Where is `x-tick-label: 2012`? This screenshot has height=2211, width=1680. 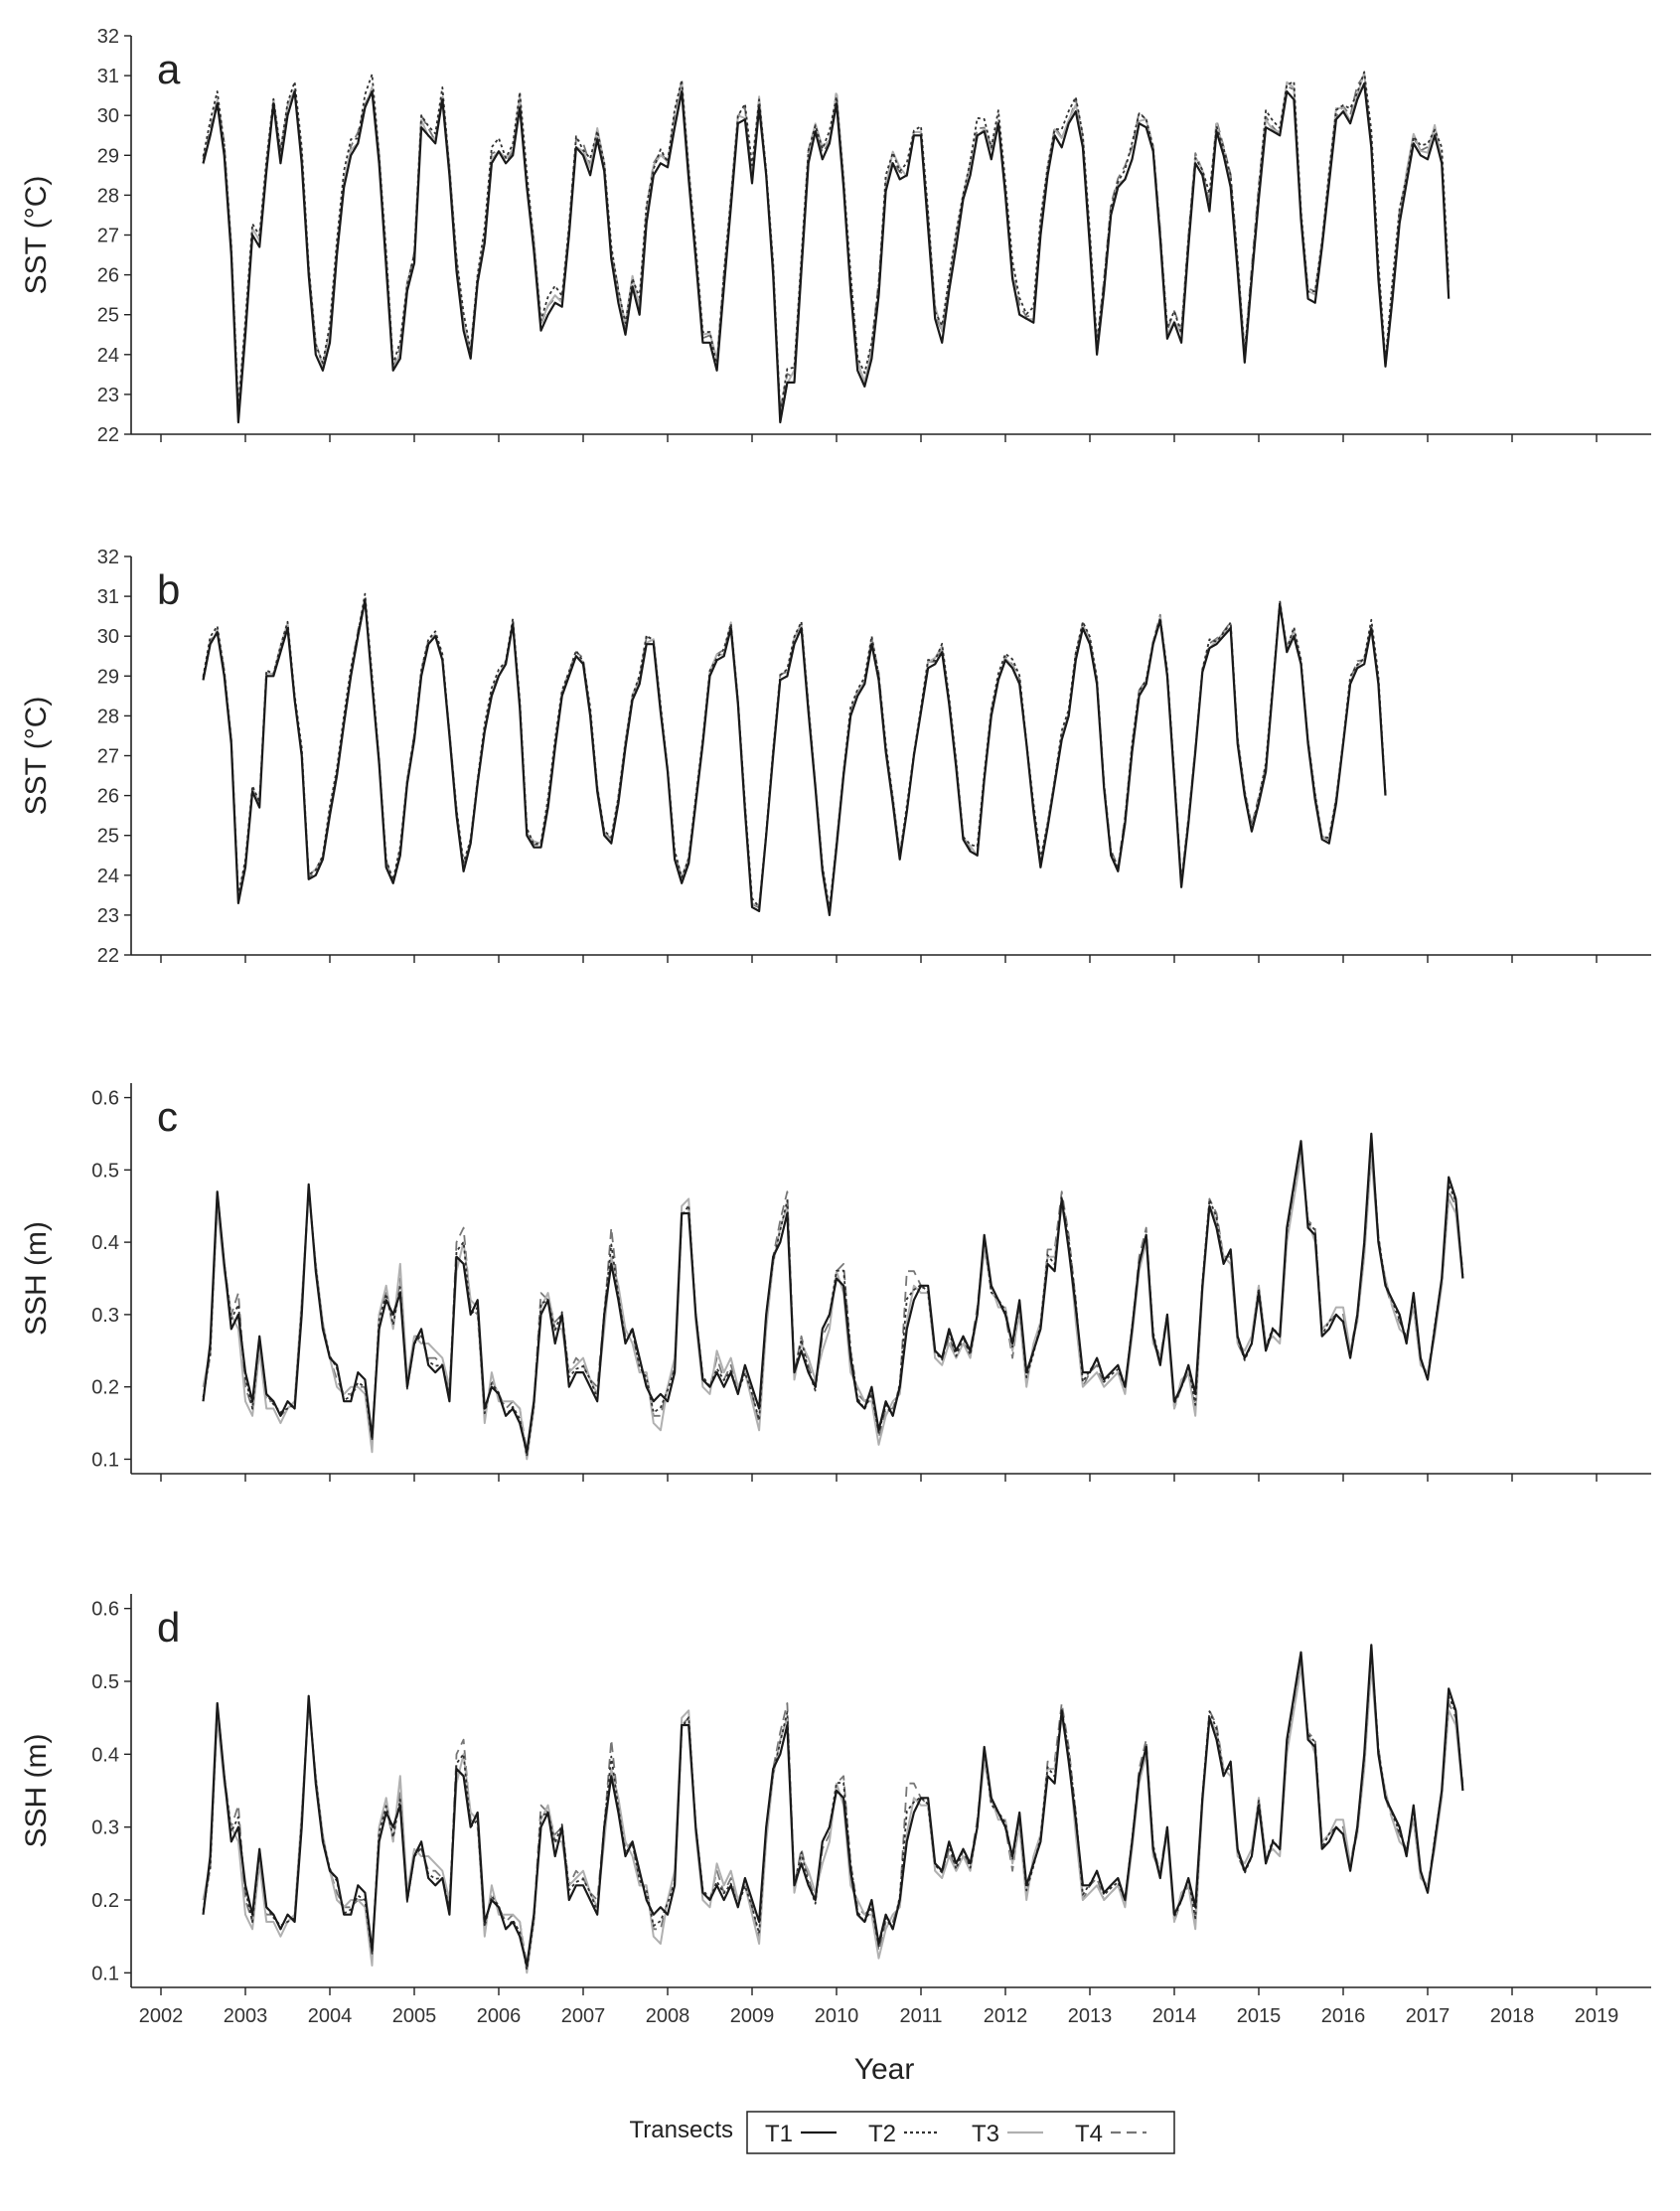 x-tick-label: 2012 is located at coordinates (1006, 2016).